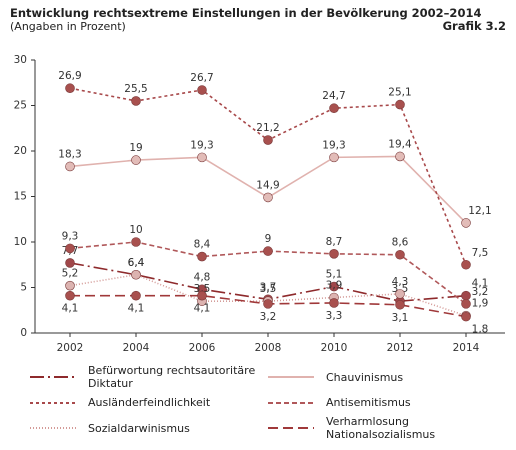 Image resolution: width=516 pixels, height=450 pixels. I want to click on data-label: 6,4, so click(136, 263).